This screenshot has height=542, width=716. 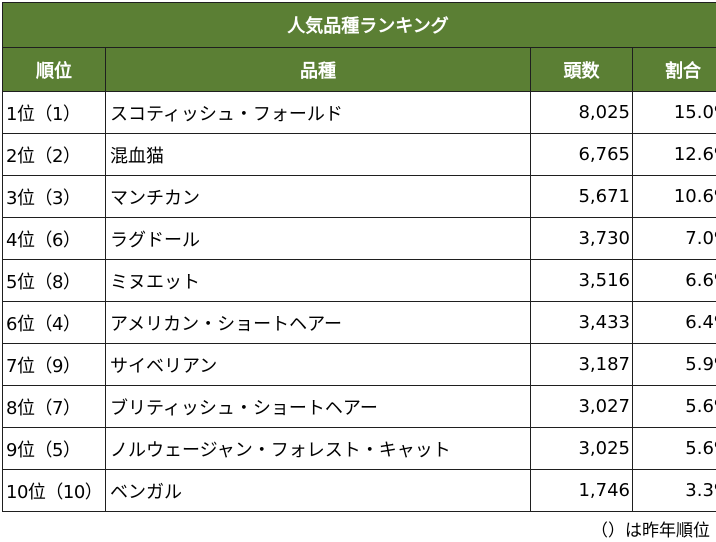 What do you see at coordinates (581, 69) in the screenshot?
I see `header-count: 頭数` at bounding box center [581, 69].